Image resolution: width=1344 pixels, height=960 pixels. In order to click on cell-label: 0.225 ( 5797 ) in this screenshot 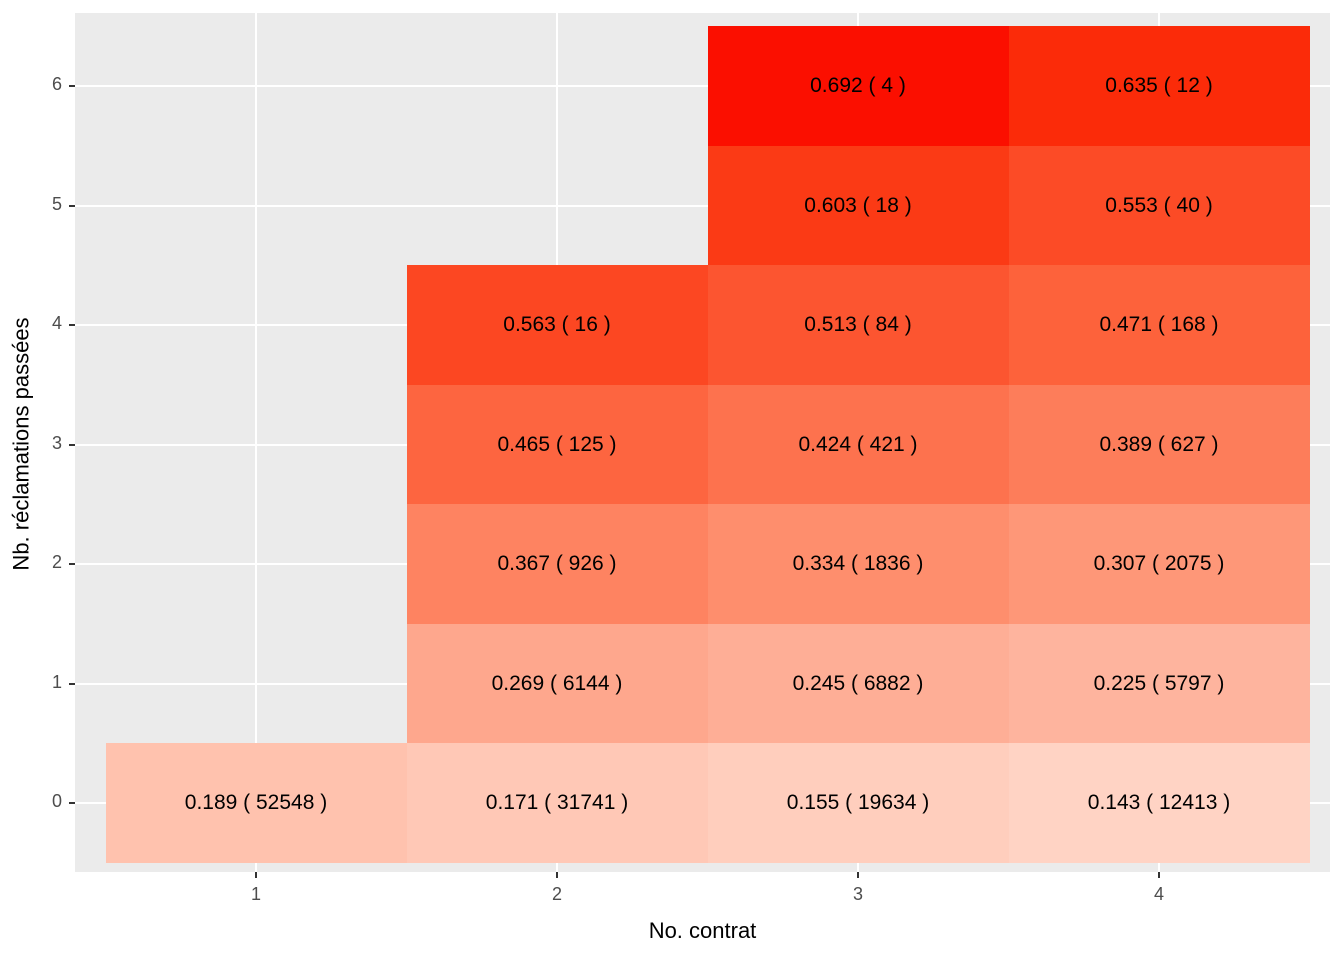, I will do `click(1159, 683)`.